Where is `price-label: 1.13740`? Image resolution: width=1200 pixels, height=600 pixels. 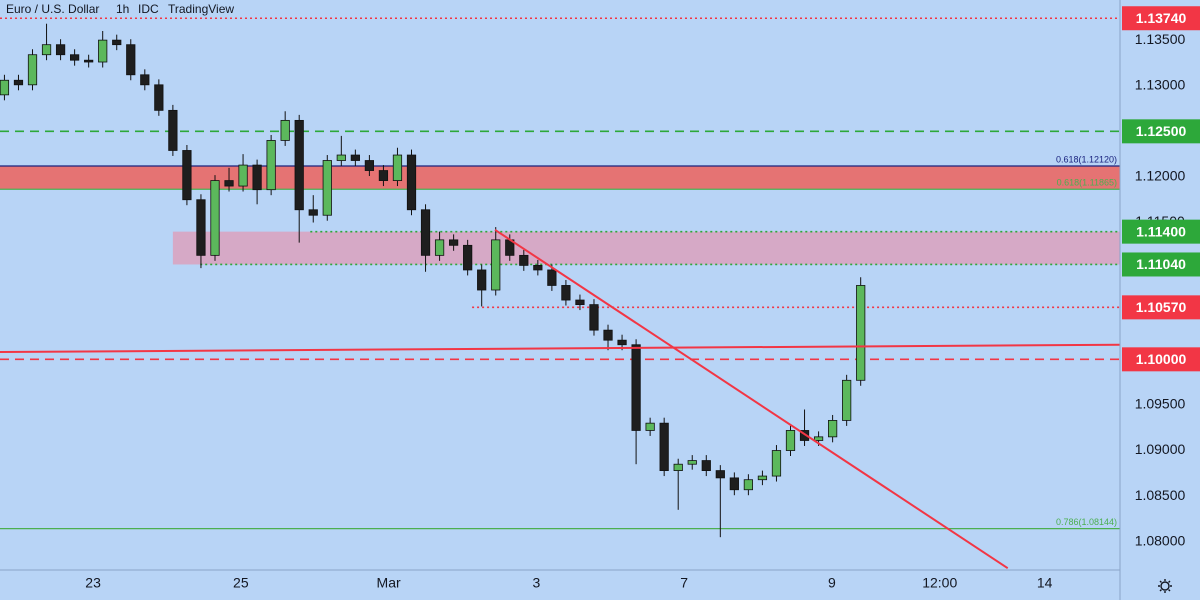
price-label: 1.13740 is located at coordinates (1161, 18).